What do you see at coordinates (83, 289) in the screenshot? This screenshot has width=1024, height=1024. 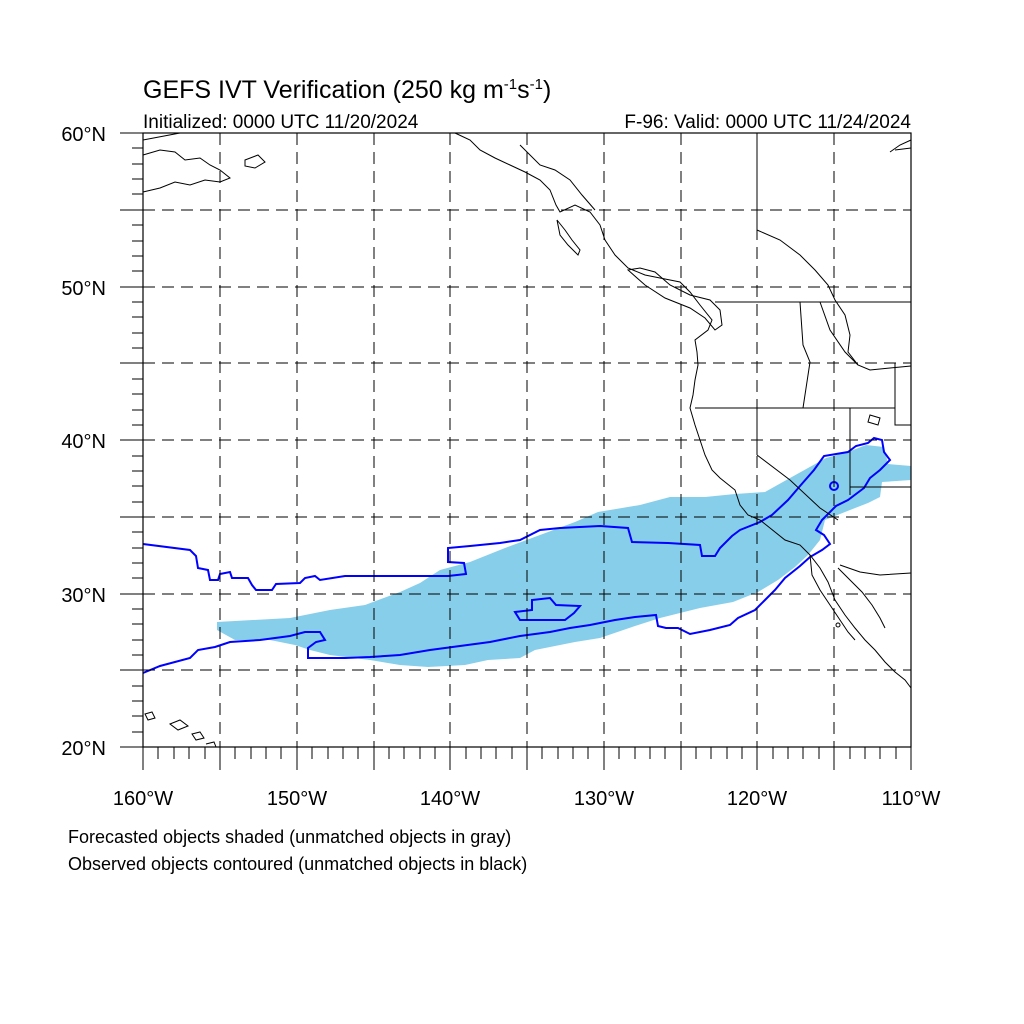 I see `lat-label-50n: 50°N` at bounding box center [83, 289].